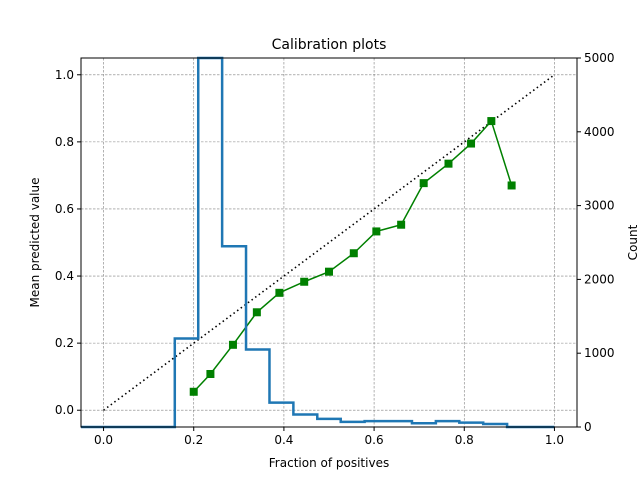 The image size is (640, 480). What do you see at coordinates (588, 427) in the screenshot?
I see `y2-tick-label: 0` at bounding box center [588, 427].